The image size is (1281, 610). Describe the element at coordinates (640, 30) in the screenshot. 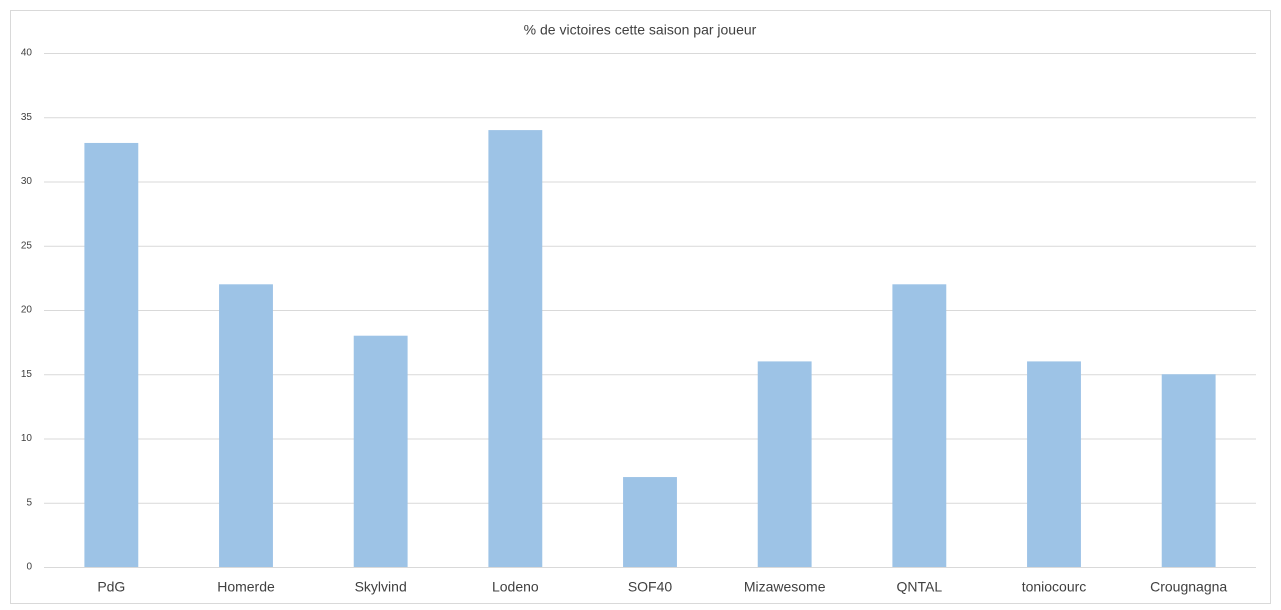

I see `chart-title: % de victoires cette saison par joueur` at that location.